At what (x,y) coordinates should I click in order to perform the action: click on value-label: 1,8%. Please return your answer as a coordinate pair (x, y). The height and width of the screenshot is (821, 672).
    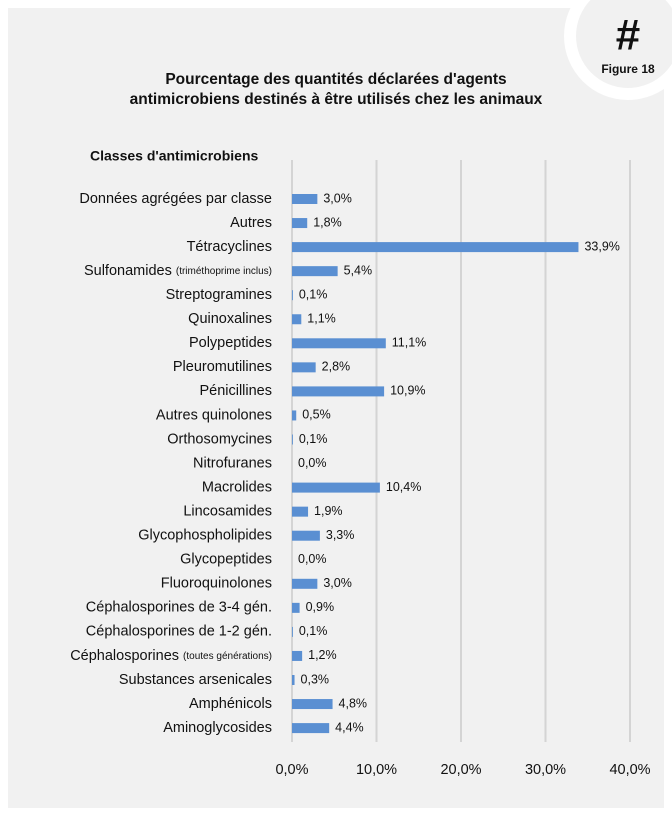
    Looking at the image, I should click on (327, 222).